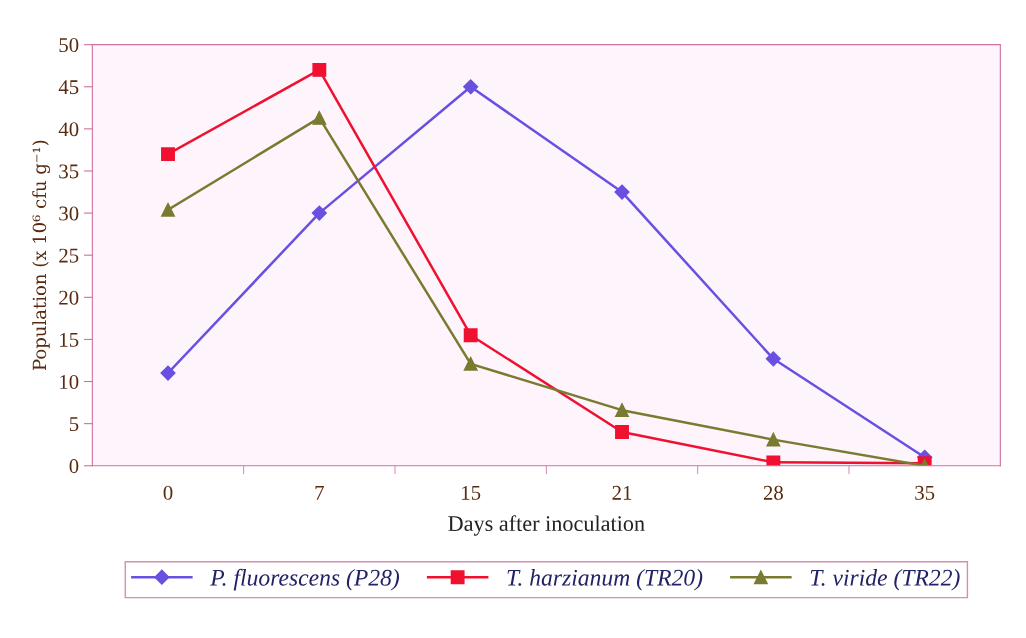 Image resolution: width=1026 pixels, height=638 pixels. What do you see at coordinates (74, 424) in the screenshot?
I see `y-tick-label: 5` at bounding box center [74, 424].